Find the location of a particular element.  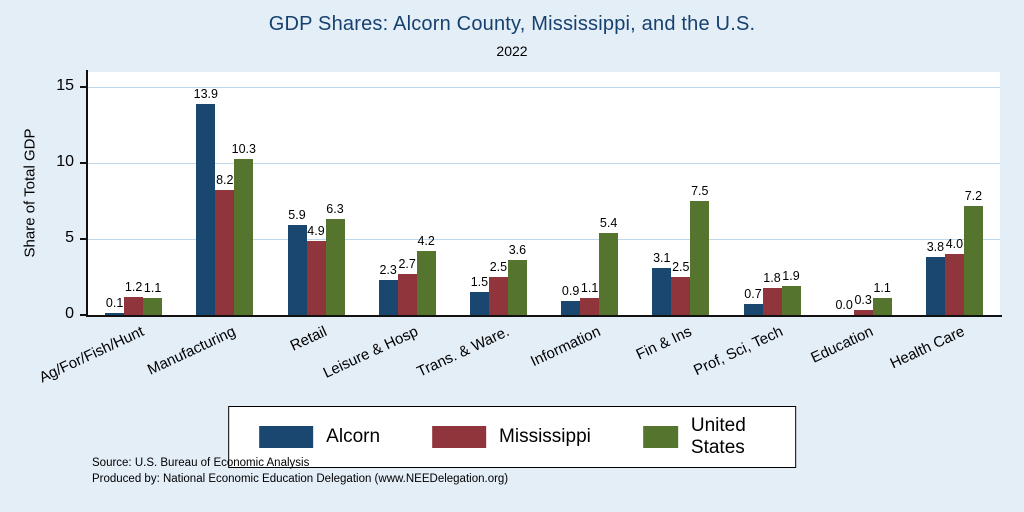

x-axis-label: Education is located at coordinates (842, 345).